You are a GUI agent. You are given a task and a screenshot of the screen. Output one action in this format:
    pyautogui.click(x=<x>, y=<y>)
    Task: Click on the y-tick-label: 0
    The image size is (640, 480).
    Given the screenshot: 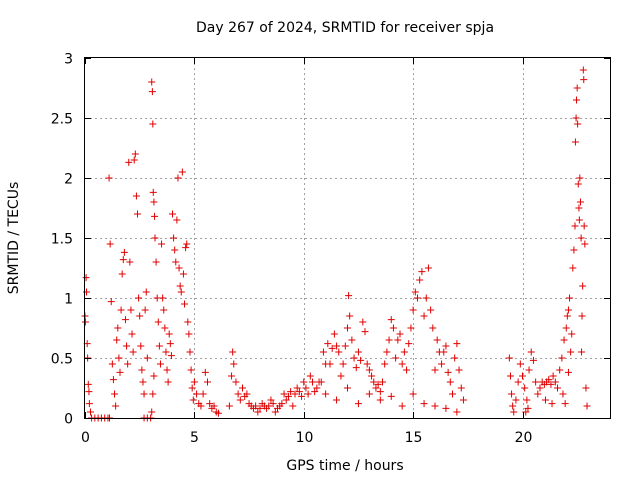 What is the action you would take?
    pyautogui.click(x=68, y=420)
    